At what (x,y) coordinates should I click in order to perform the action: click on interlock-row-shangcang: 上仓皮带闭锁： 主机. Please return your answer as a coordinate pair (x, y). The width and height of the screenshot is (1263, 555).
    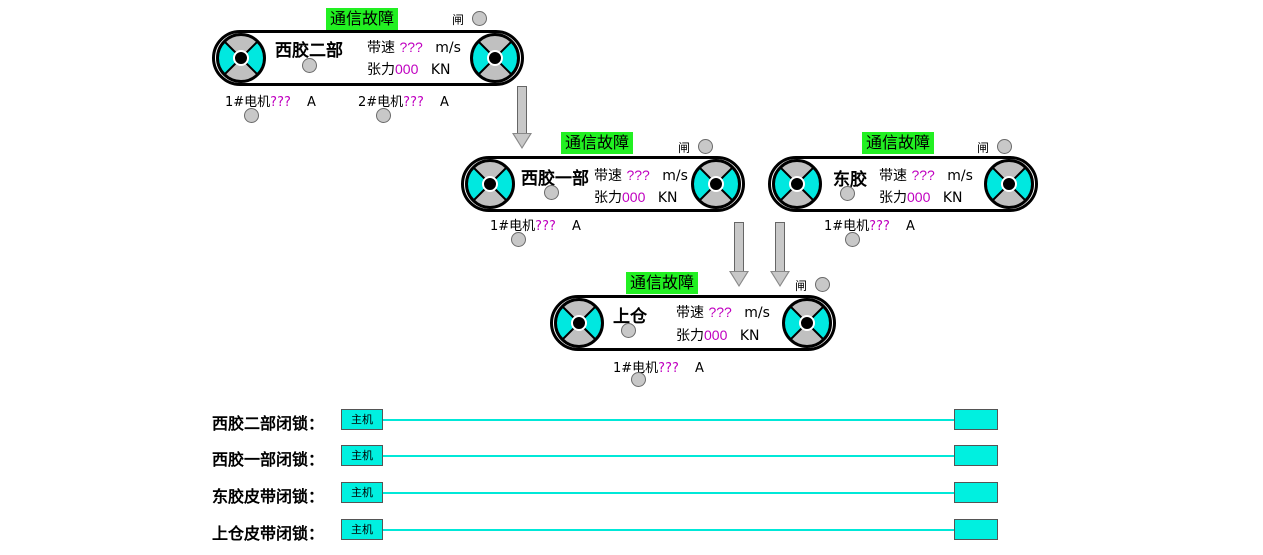
    Looking at the image, I should click on (631, 531).